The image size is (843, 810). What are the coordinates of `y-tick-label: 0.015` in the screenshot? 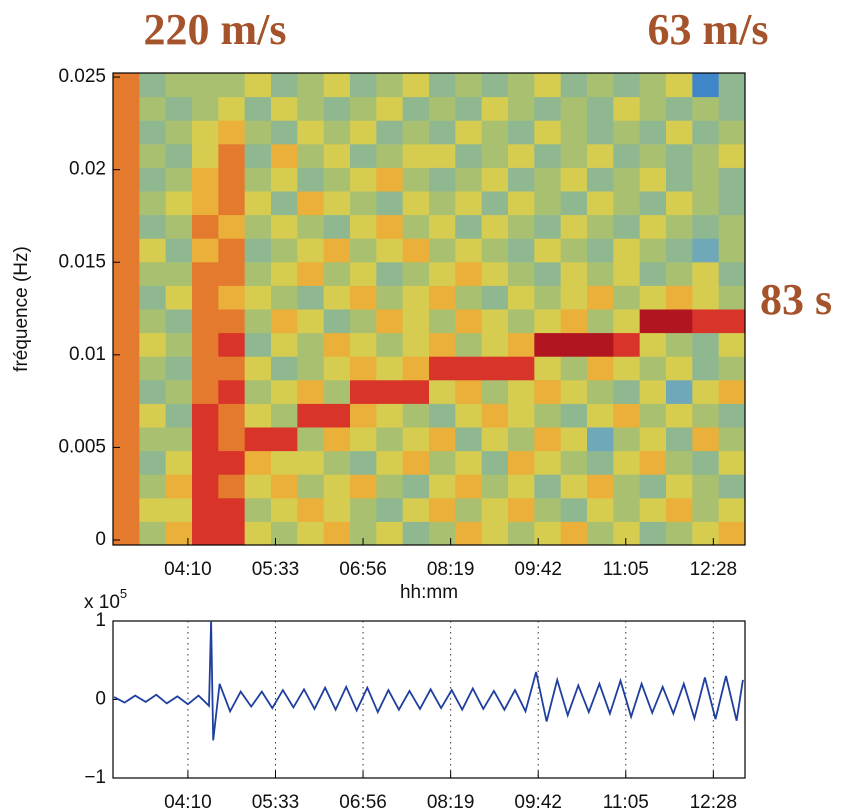 It's located at (82, 261).